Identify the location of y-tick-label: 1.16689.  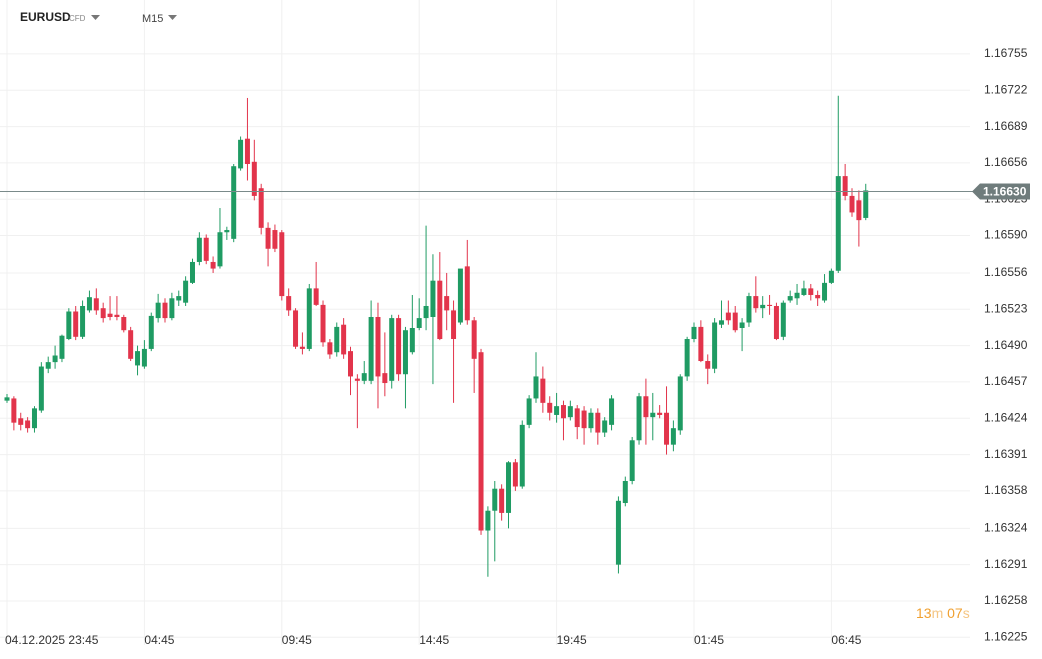
(1006, 126).